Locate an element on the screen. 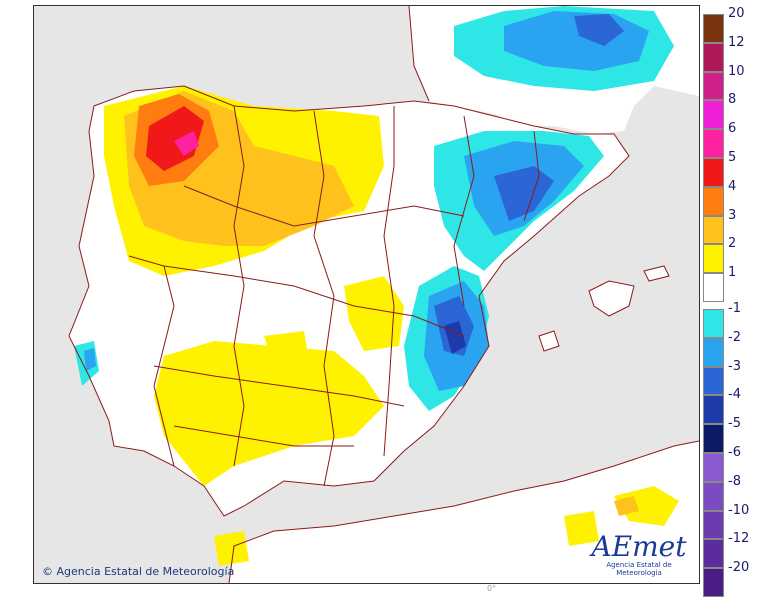 This screenshot has height=603, width=760. menorca-land is located at coordinates (656, 273).